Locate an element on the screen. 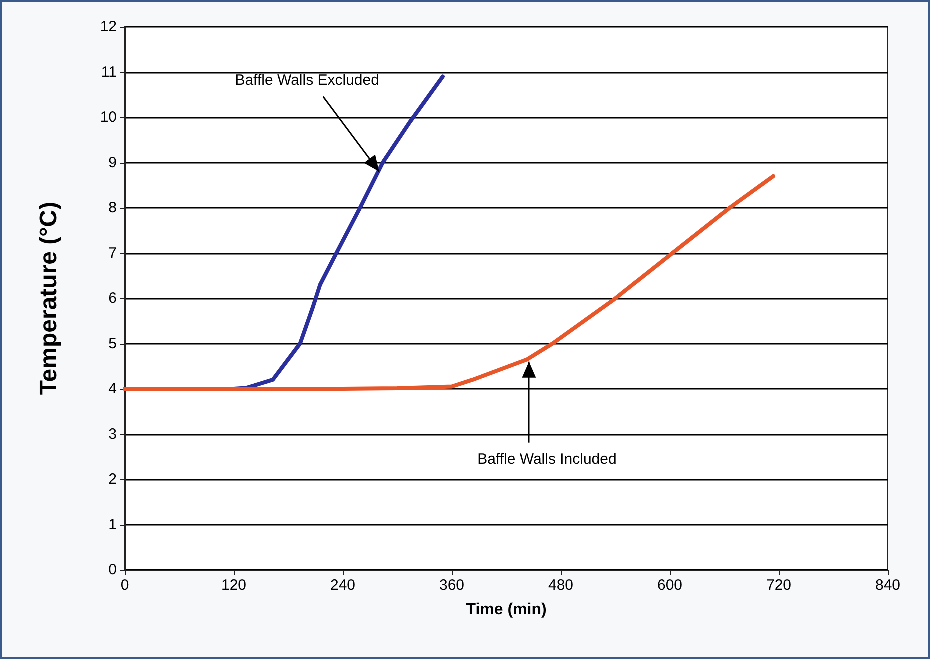 The image size is (930, 659). y-tick-label: 8 is located at coordinates (112, 208).